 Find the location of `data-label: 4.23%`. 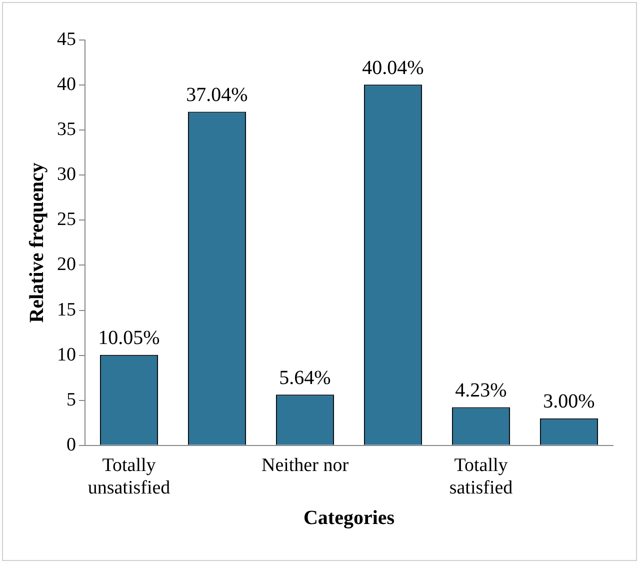

data-label: 4.23% is located at coordinates (481, 391).